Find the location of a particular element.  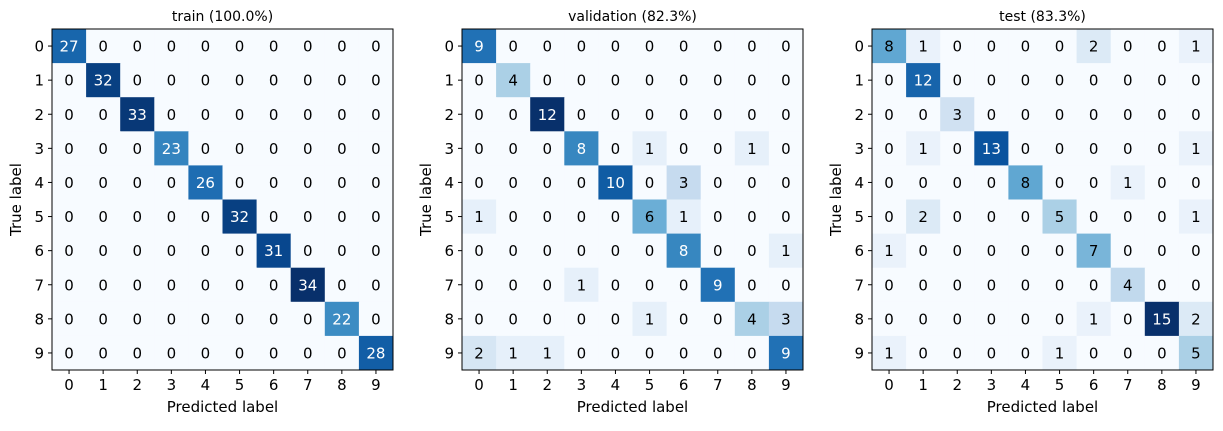

x-axis-label: Predicted label is located at coordinates (222, 407).